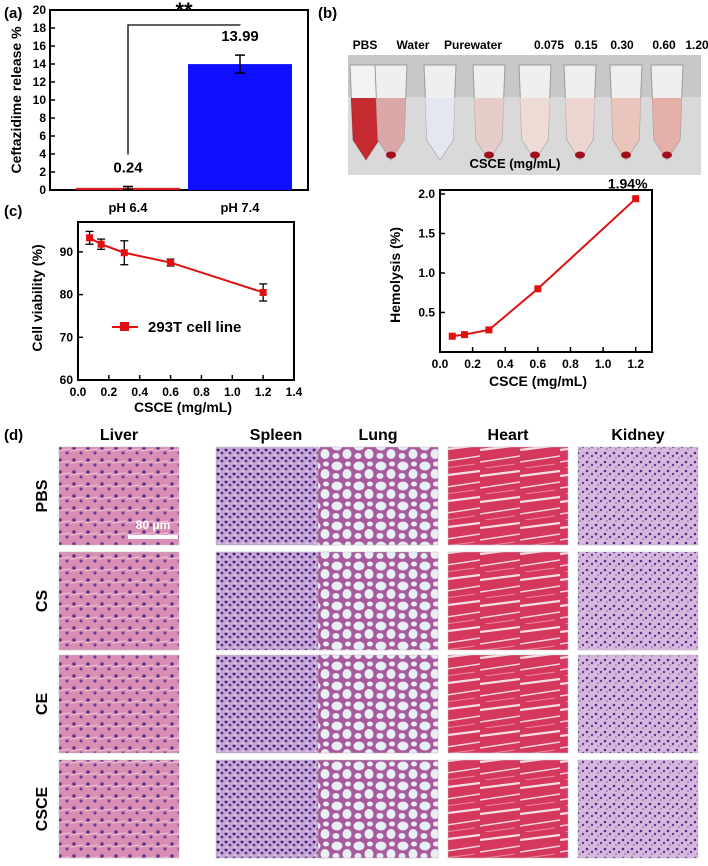 This screenshot has height=866, width=708. Describe the element at coordinates (13, 13) in the screenshot. I see `panel-label-a: (a)` at that location.